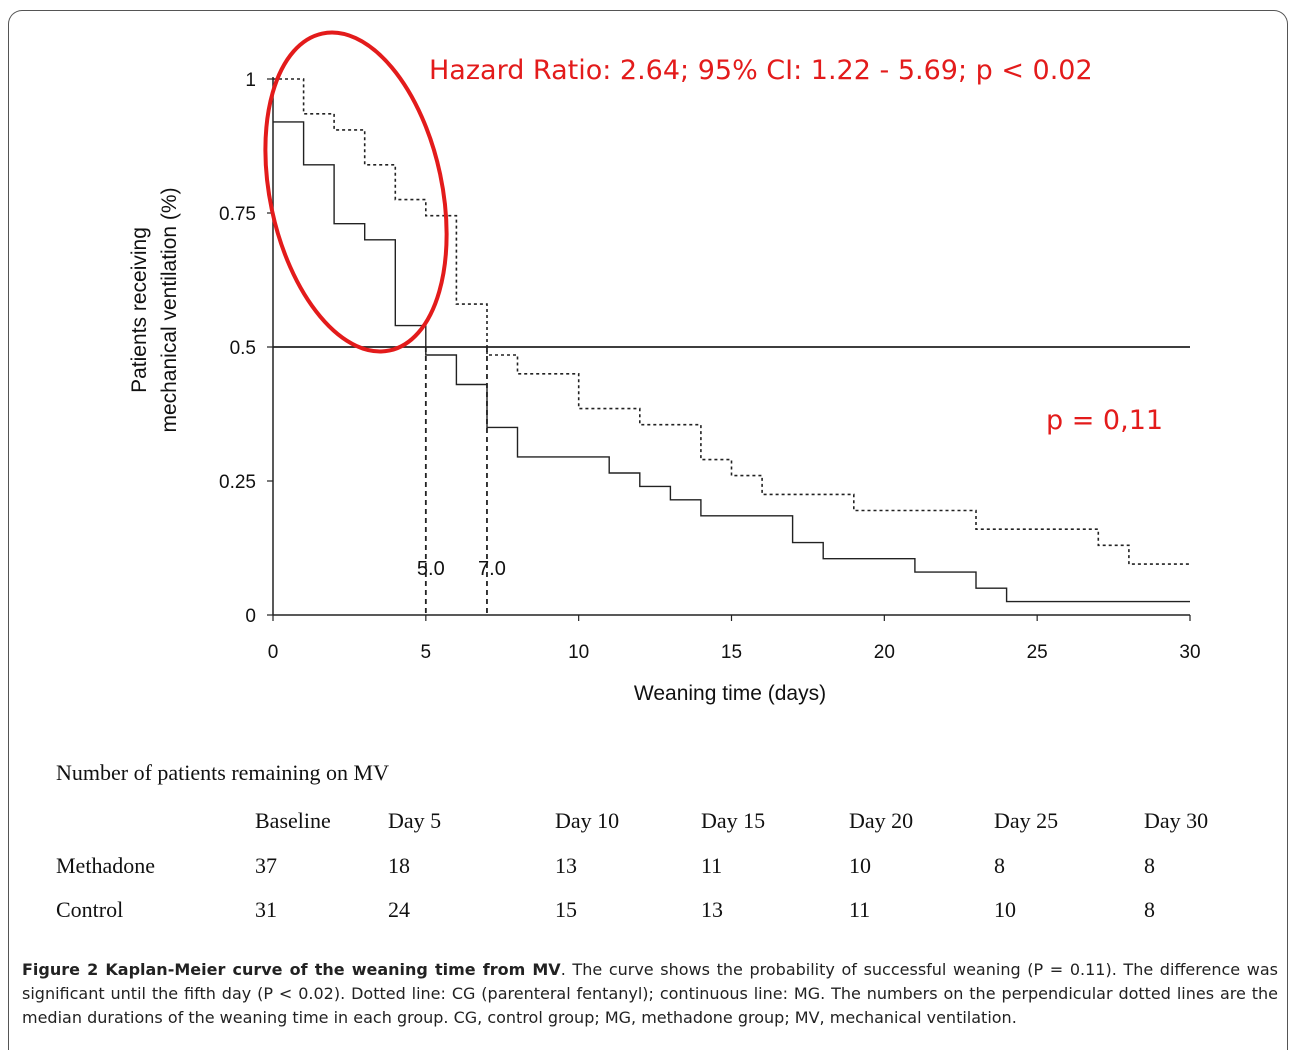 This screenshot has width=1292, height=1050. I want to click on x-tick-label: 30, so click(1189, 652).